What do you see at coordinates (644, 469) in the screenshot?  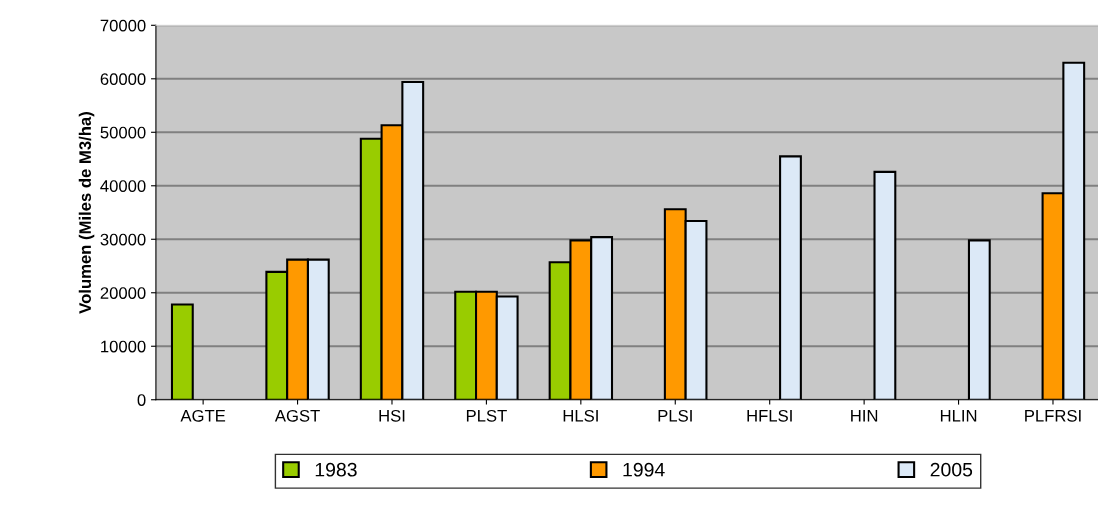 I see `legend-label: 1994` at bounding box center [644, 469].